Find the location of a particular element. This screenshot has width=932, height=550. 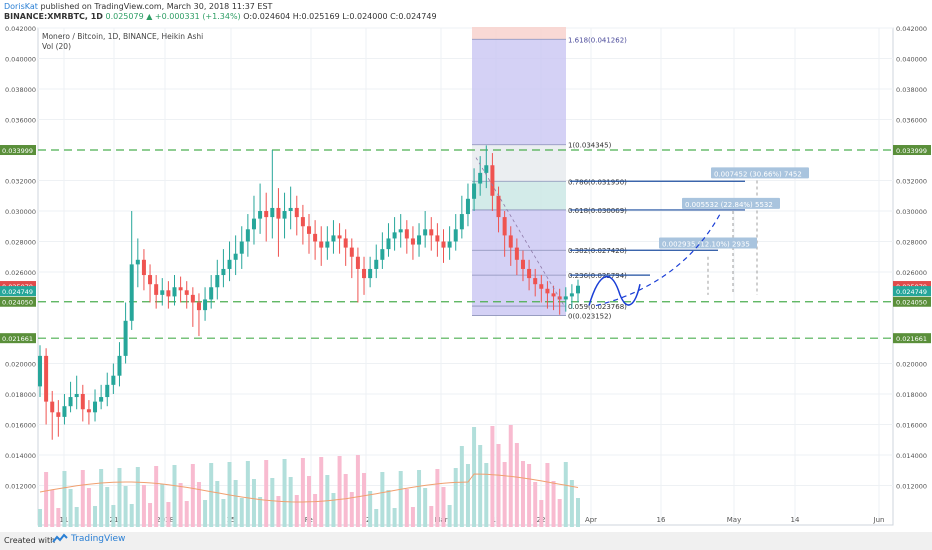

measure-label-box is located at coordinates (708, 243).